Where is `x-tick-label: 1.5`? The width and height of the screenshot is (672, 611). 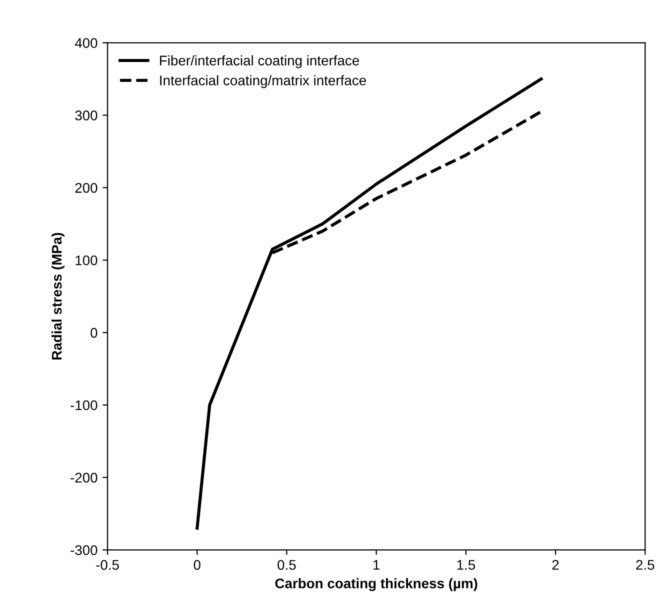
x-tick-label: 1.5 is located at coordinates (466, 565).